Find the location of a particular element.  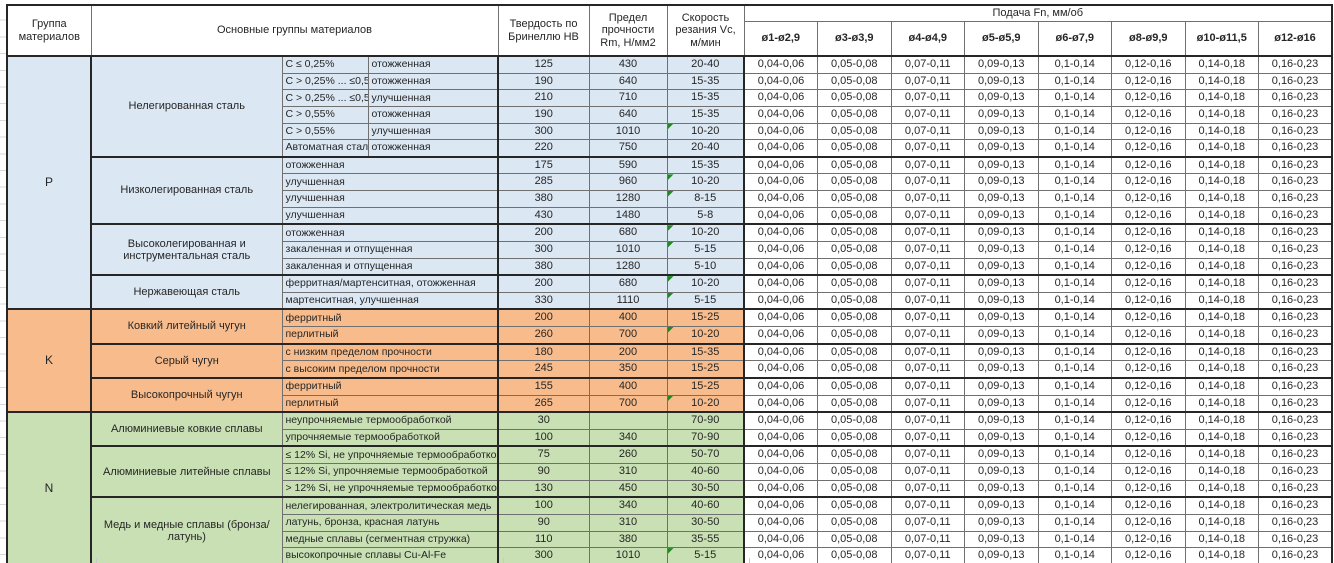

cell-condition: перлитный is located at coordinates (390, 403).